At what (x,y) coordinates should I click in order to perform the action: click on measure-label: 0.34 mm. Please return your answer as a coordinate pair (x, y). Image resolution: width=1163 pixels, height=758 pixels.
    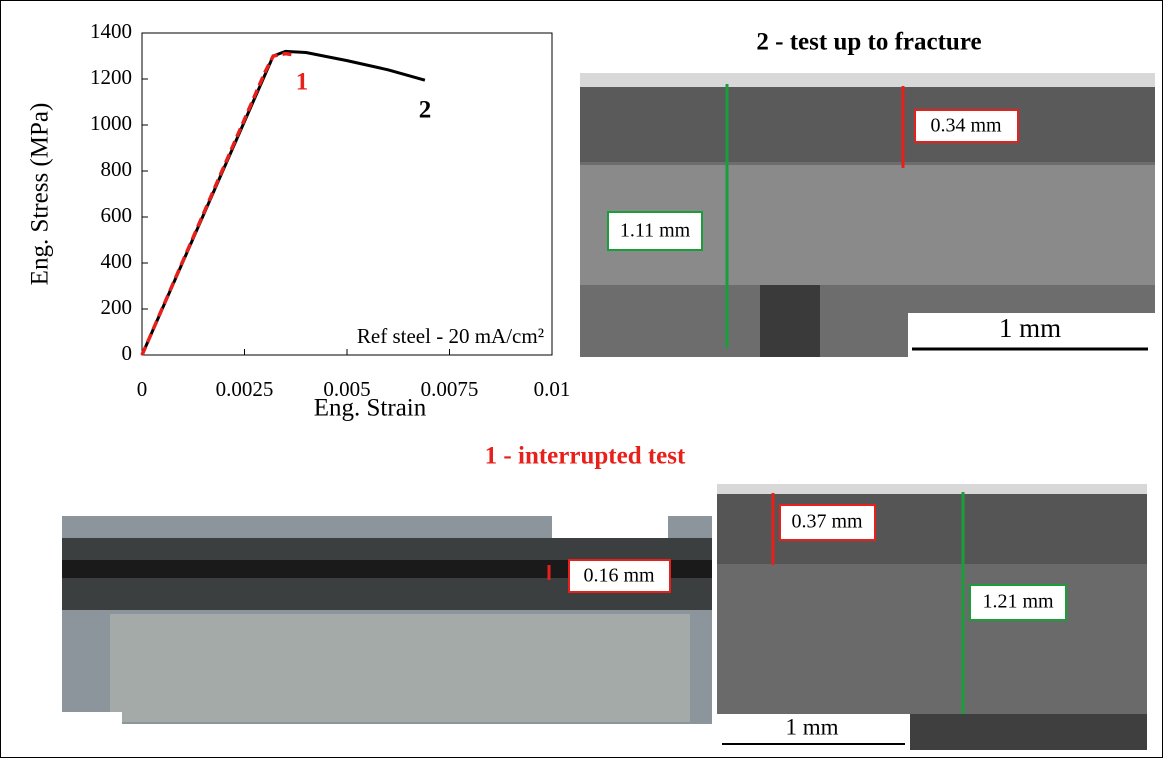
    Looking at the image, I should click on (966, 126).